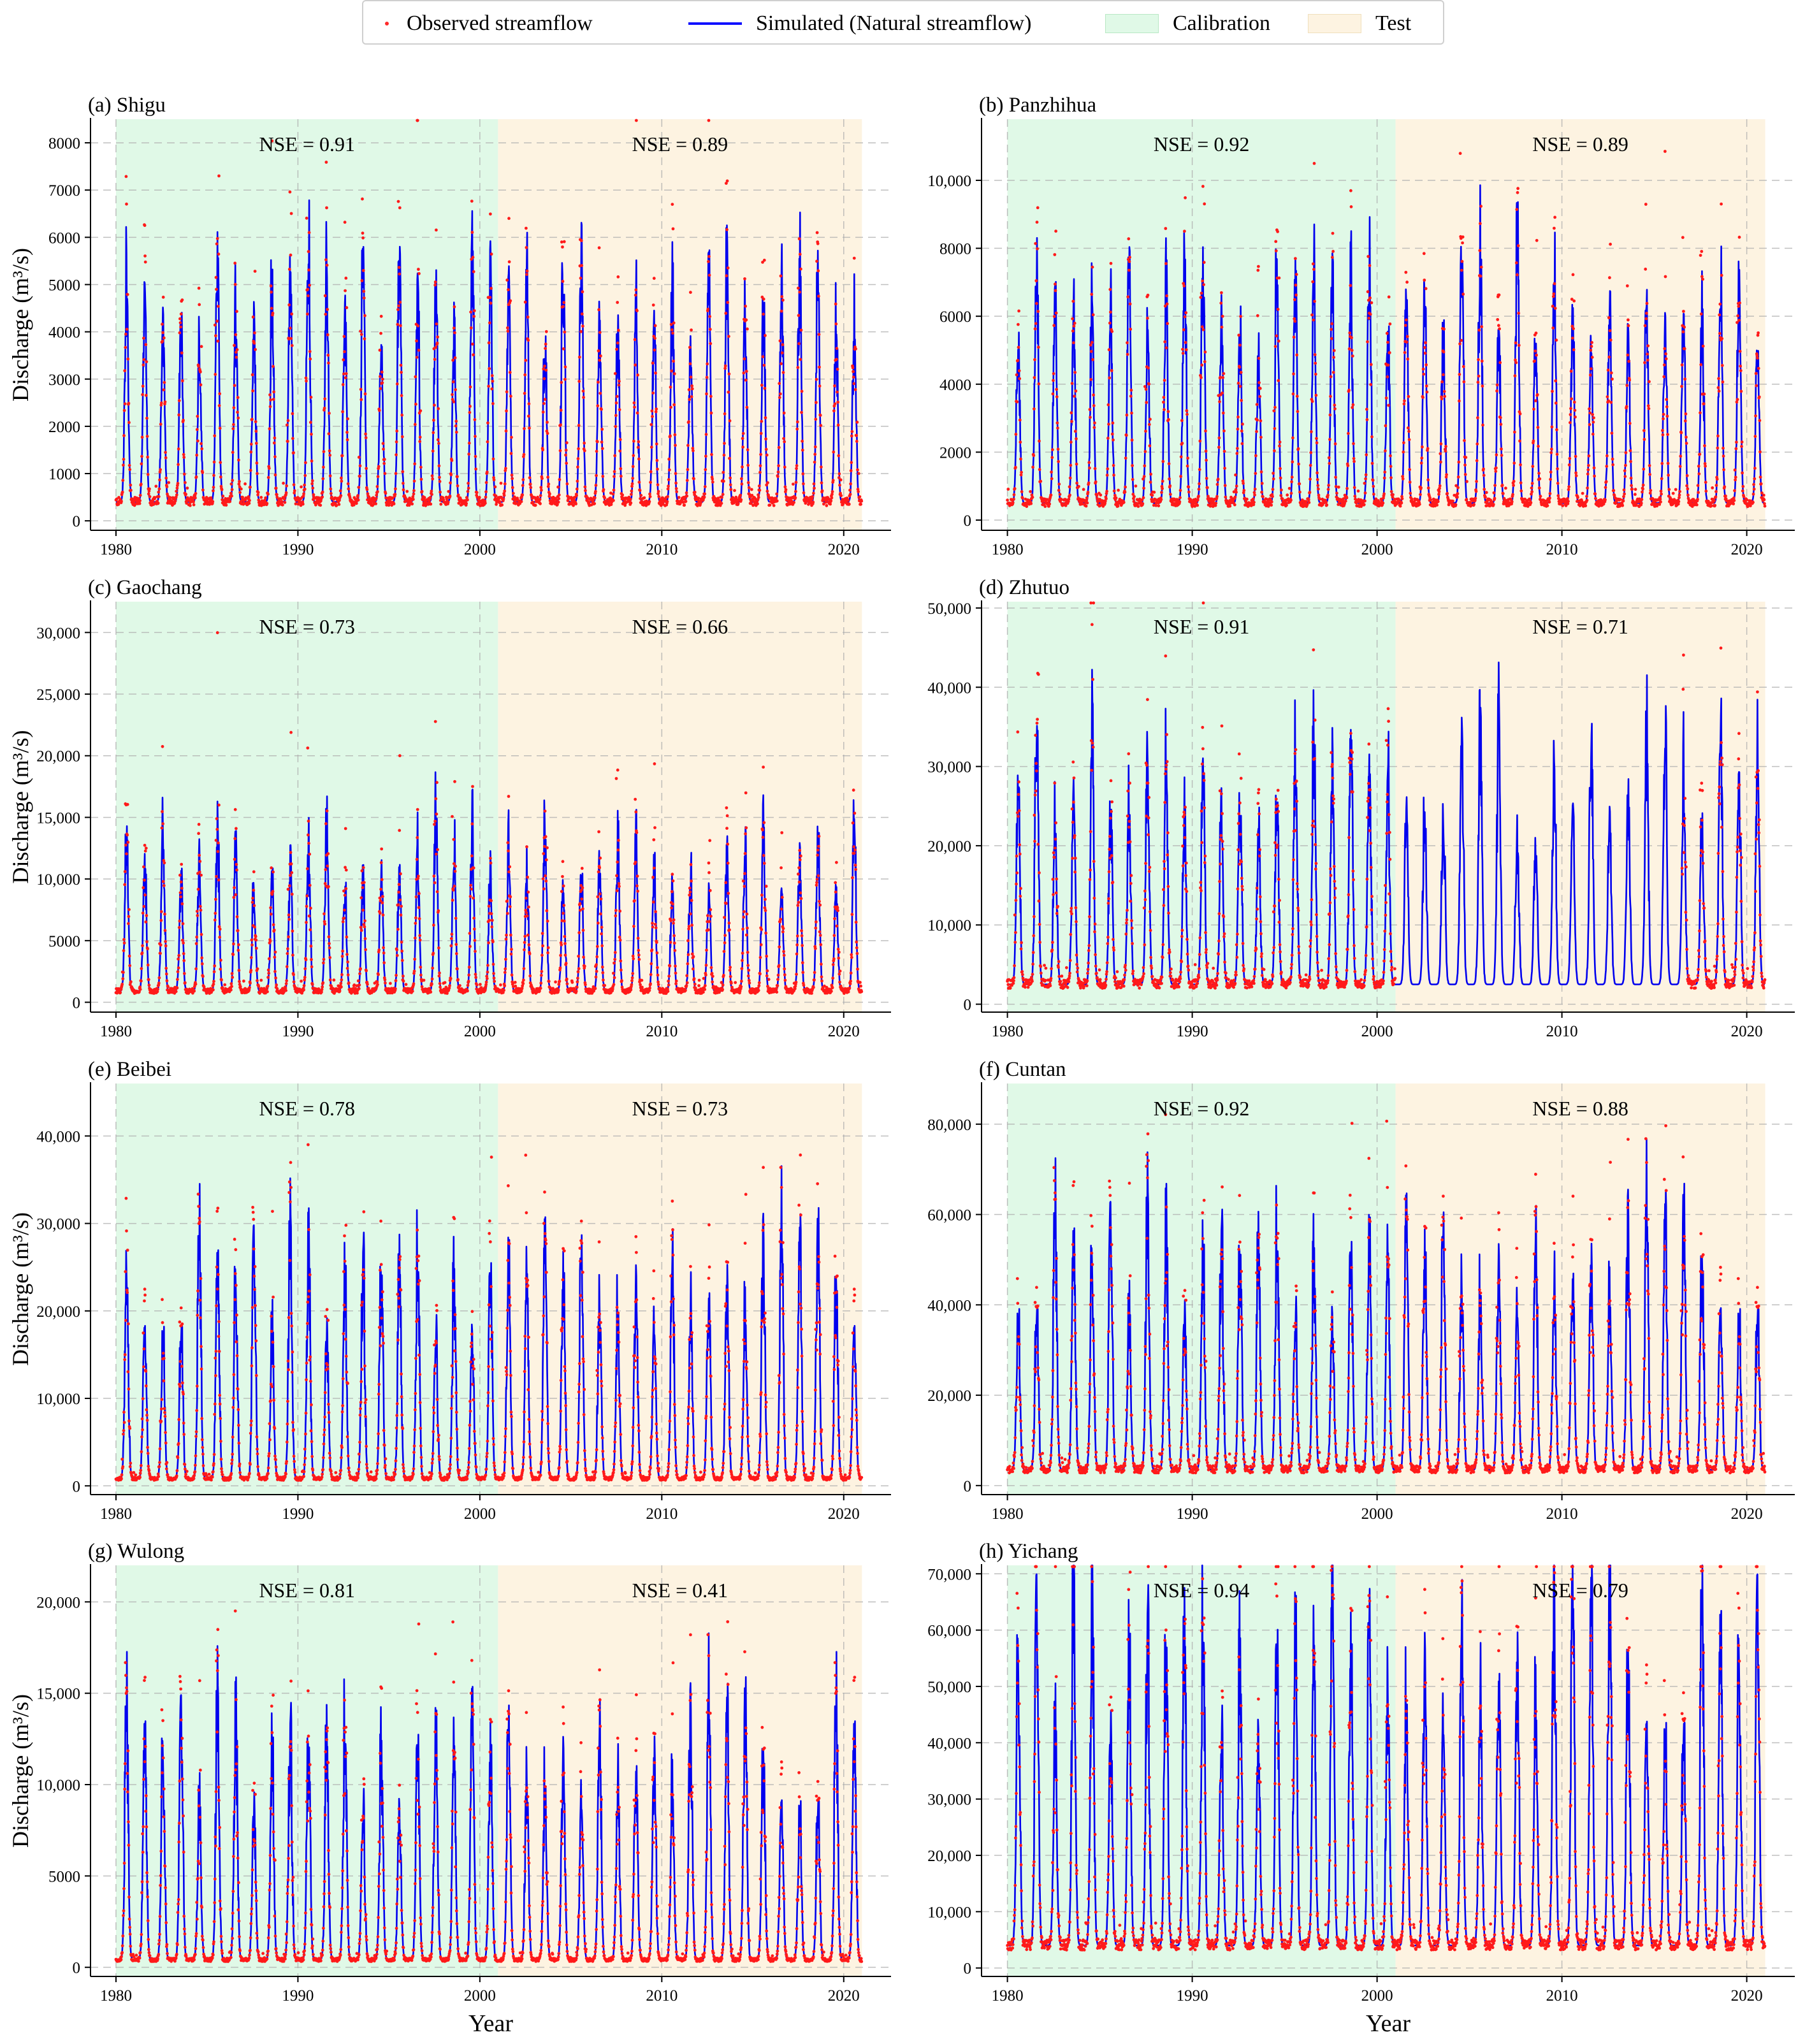 The image size is (1805, 2044). Describe the element at coordinates (306, 807) in the screenshot. I see `calibration-region` at that location.